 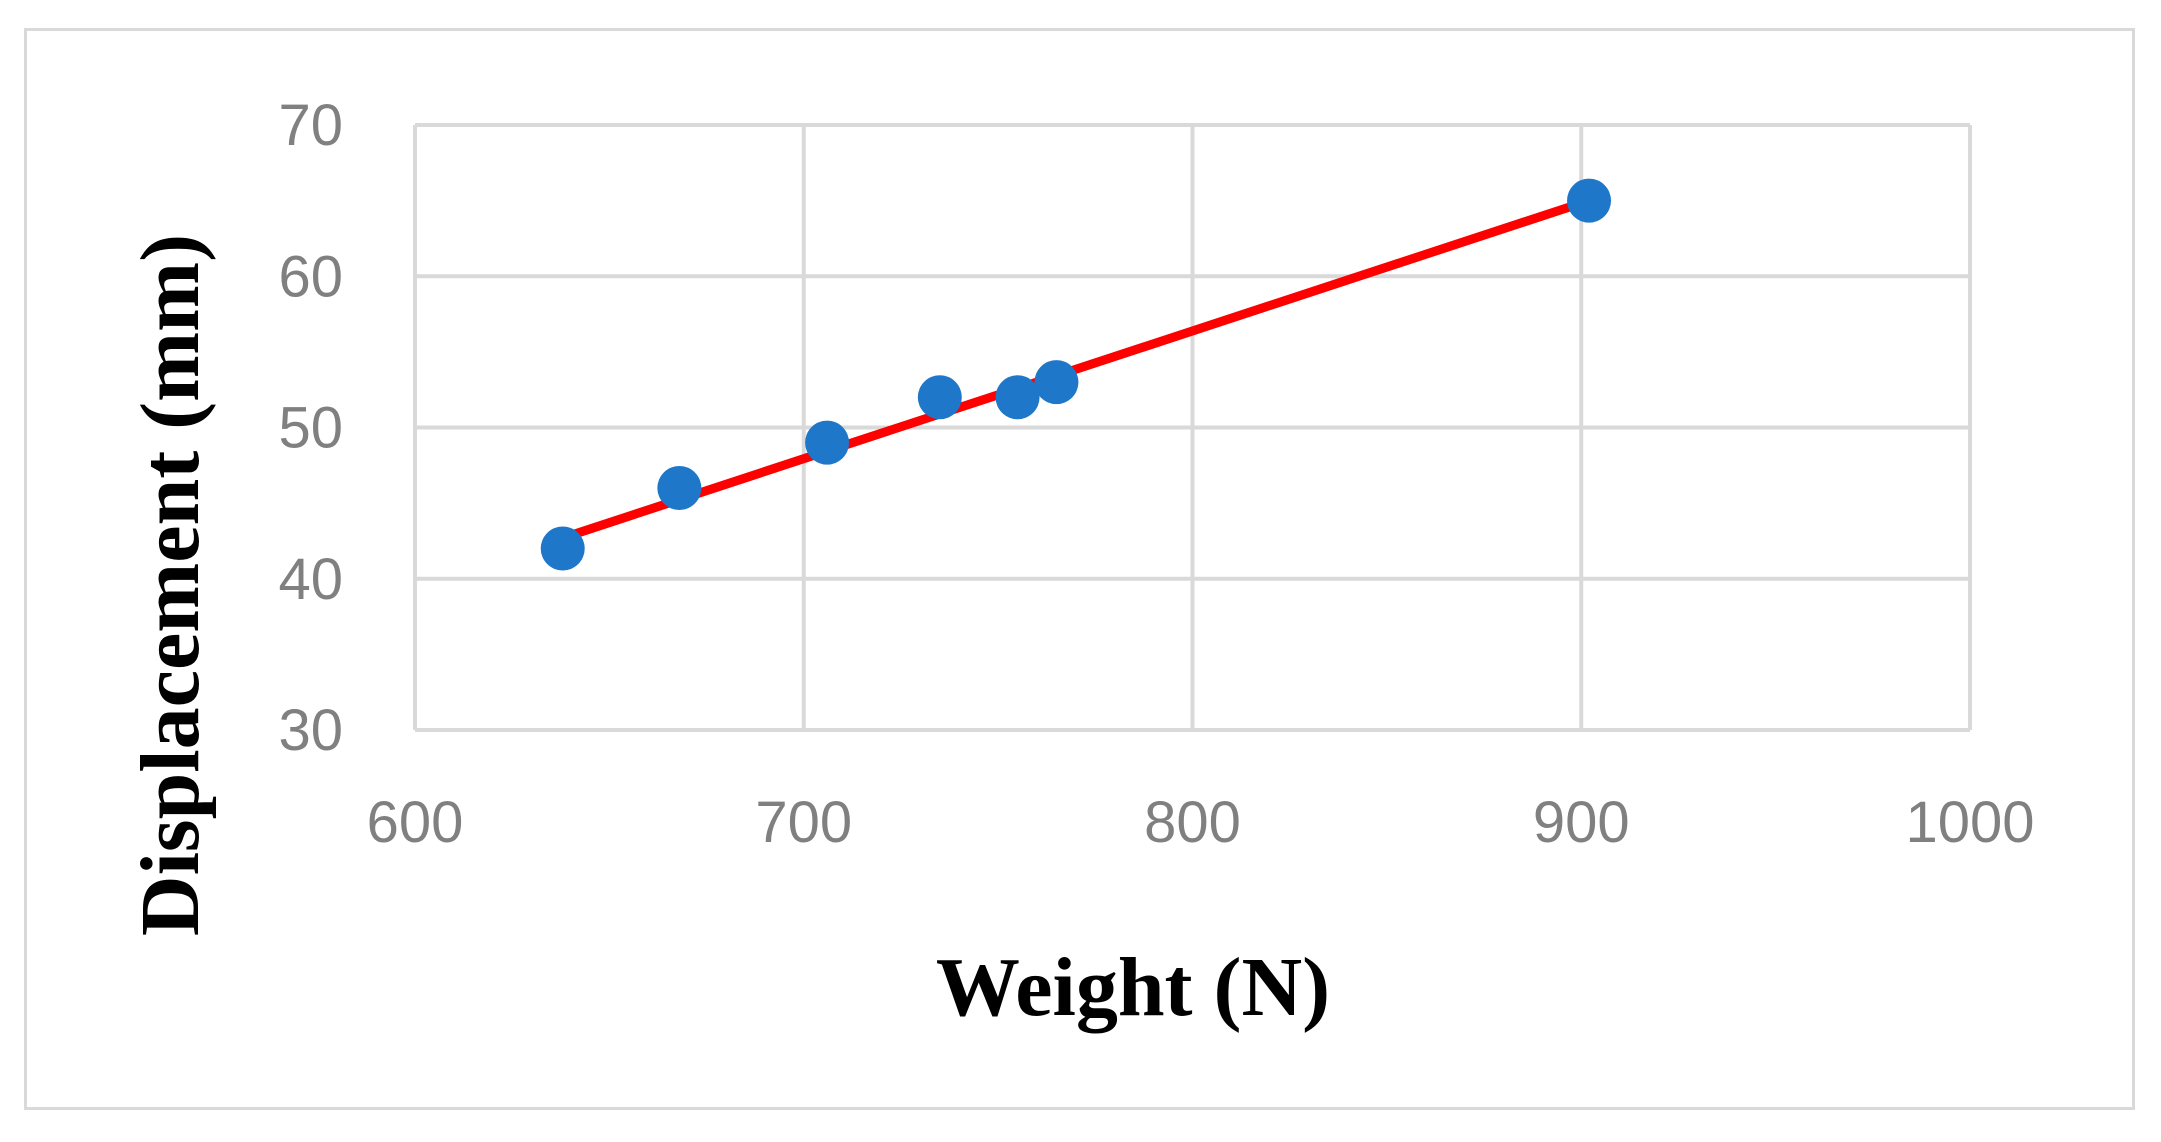 I want to click on trendline-group, so click(x=1076, y=369).